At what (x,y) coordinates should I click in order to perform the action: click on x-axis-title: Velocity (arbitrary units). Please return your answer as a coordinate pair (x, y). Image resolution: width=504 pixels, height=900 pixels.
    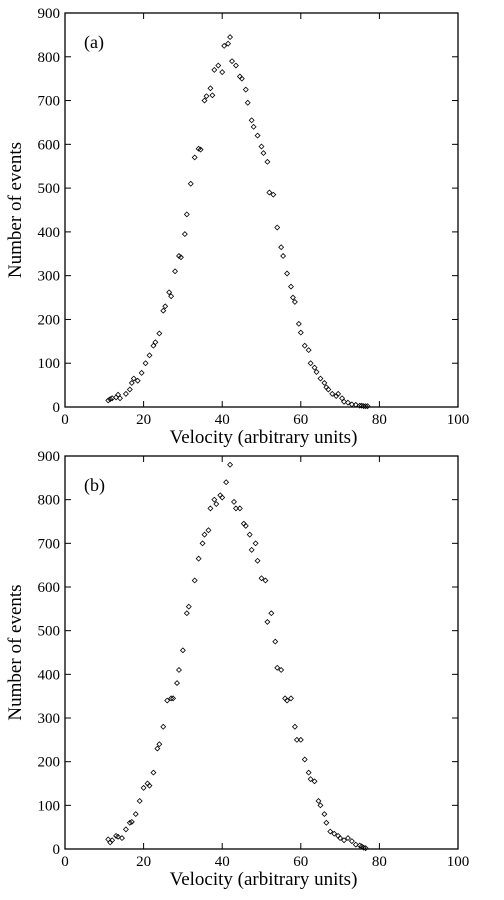
    Looking at the image, I should click on (264, 879).